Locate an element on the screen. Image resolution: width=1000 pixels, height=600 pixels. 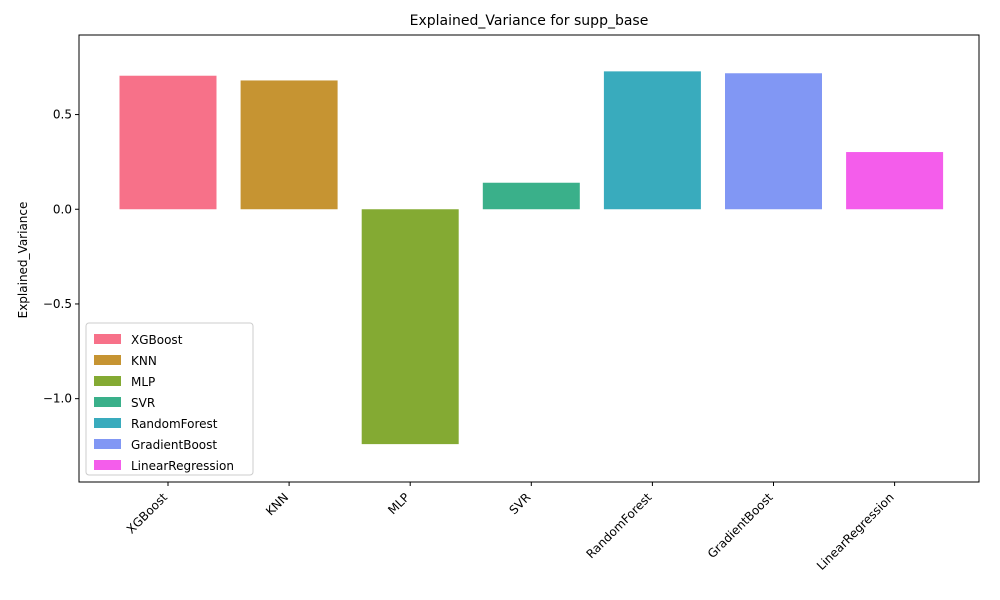
legend-label: KNN is located at coordinates (144, 361).